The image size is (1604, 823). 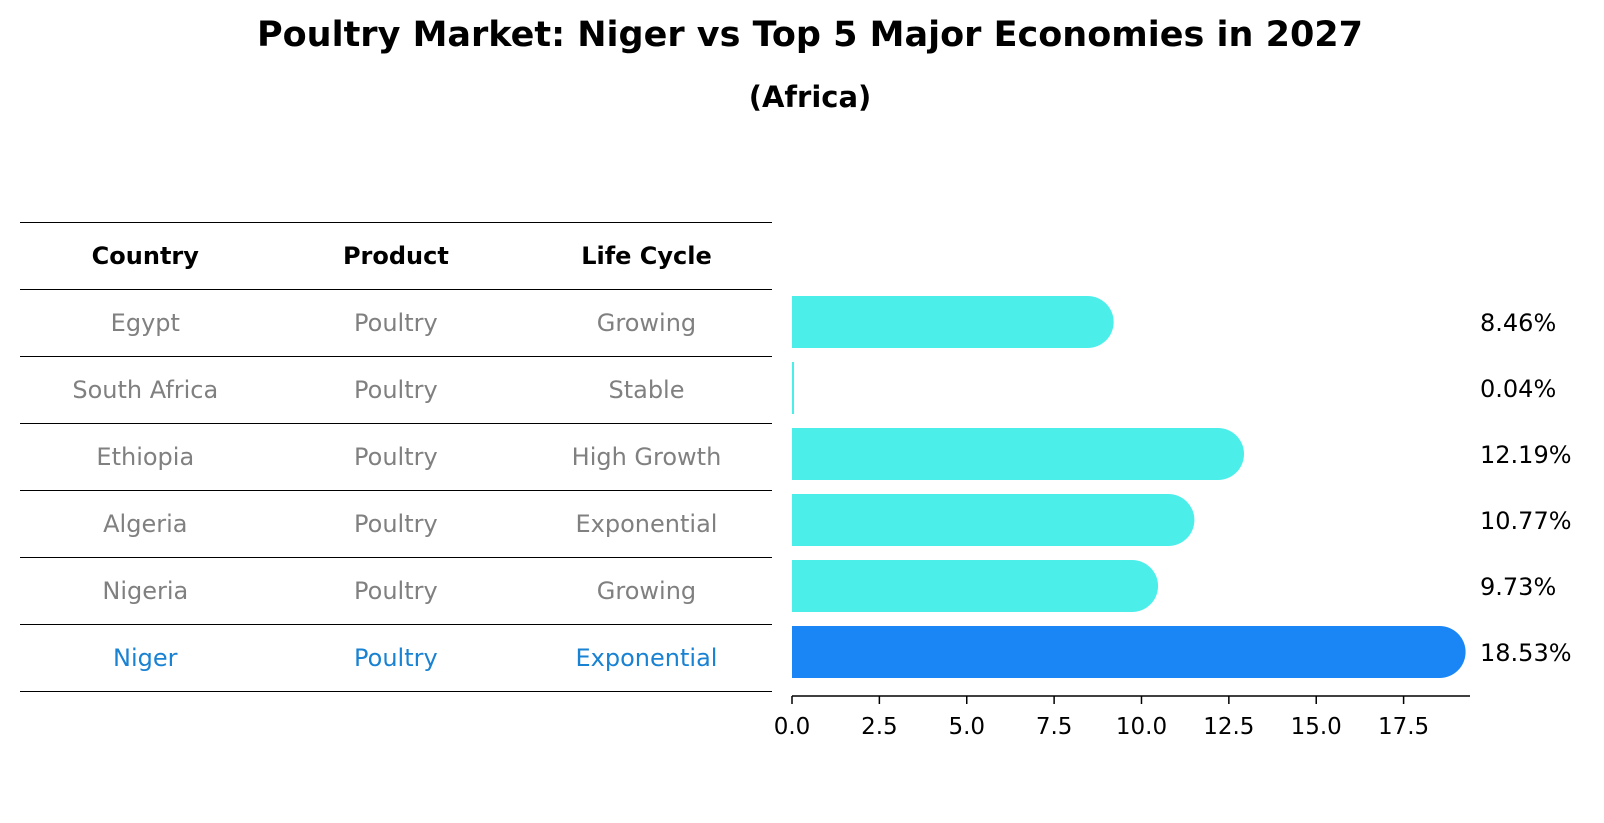 I want to click on table-row: South Africa Poultry Stable, so click(x=396, y=389).